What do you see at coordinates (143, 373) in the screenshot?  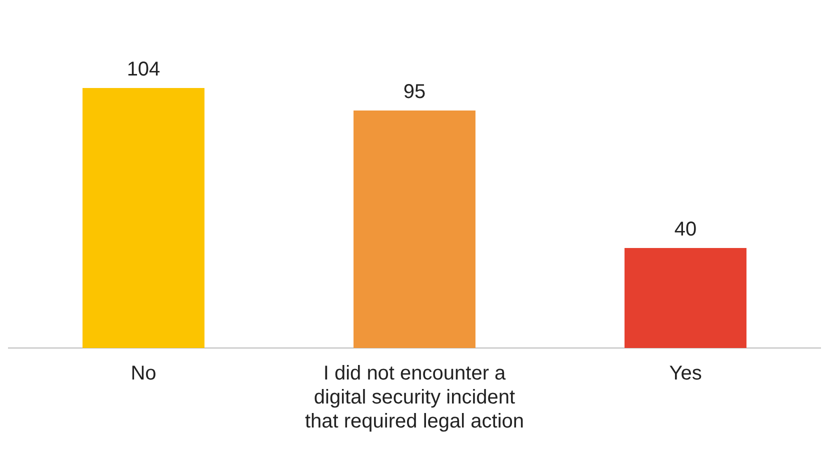 I see `x-tick-label: No` at bounding box center [143, 373].